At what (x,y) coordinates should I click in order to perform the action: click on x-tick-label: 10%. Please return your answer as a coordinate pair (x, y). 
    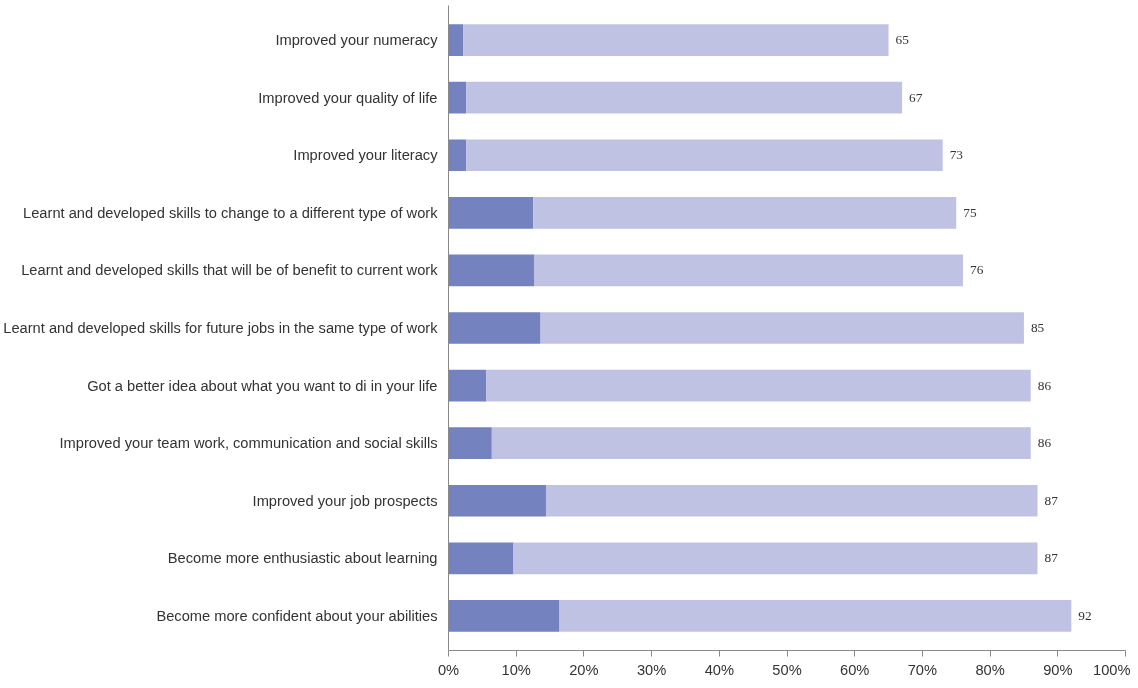
    Looking at the image, I should click on (516, 669).